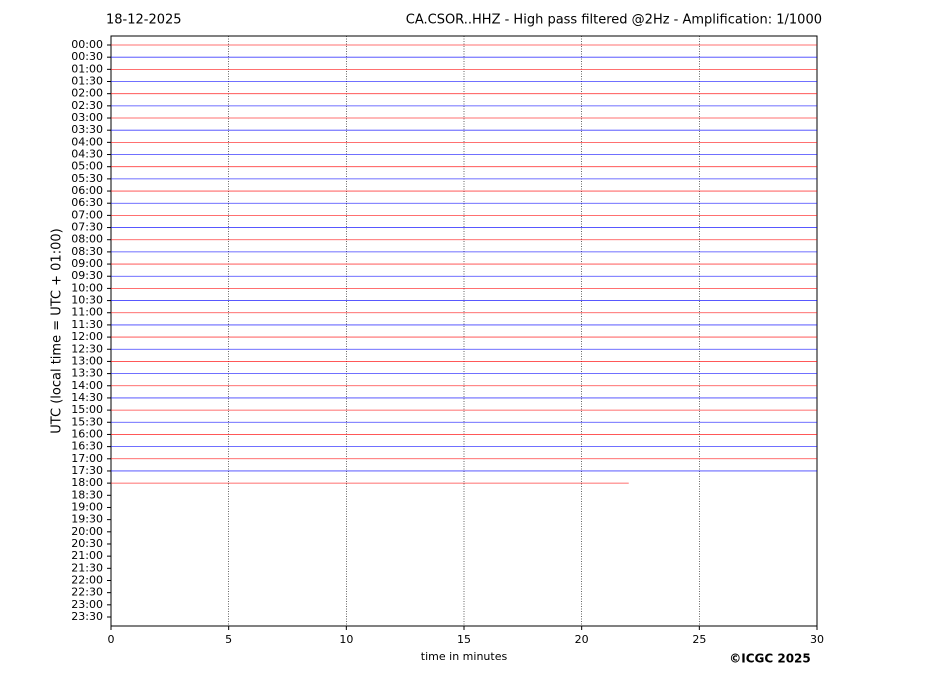 The height and width of the screenshot is (700, 927). Describe the element at coordinates (87, 579) in the screenshot. I see `y-tick-label: 22:00` at that location.